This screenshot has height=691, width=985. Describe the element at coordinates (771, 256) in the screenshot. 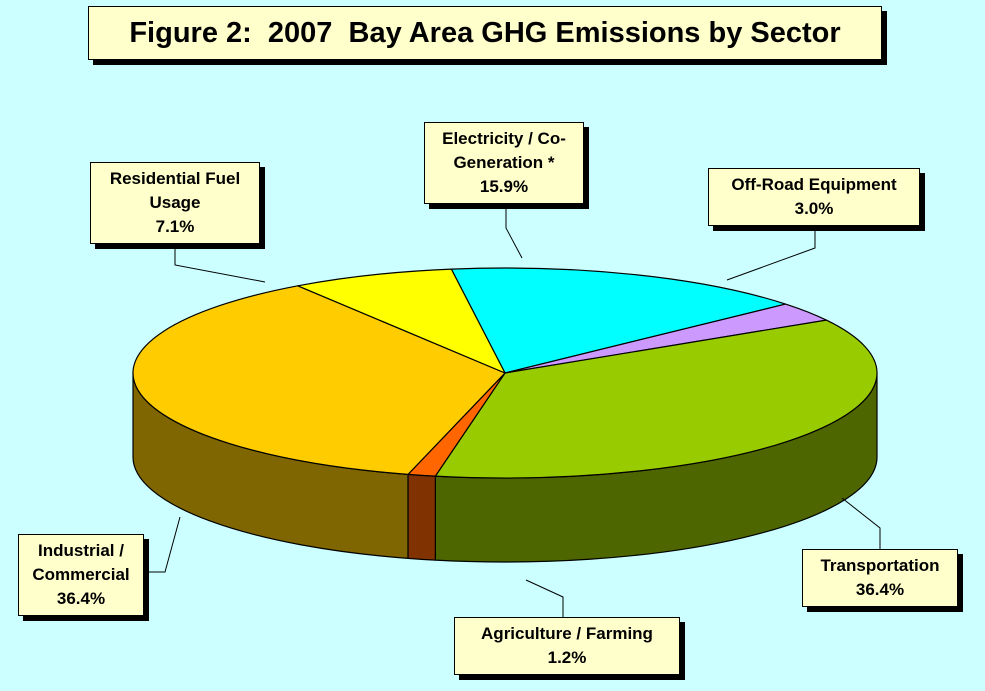

I see `leader-line-off-road-equipment` at that location.